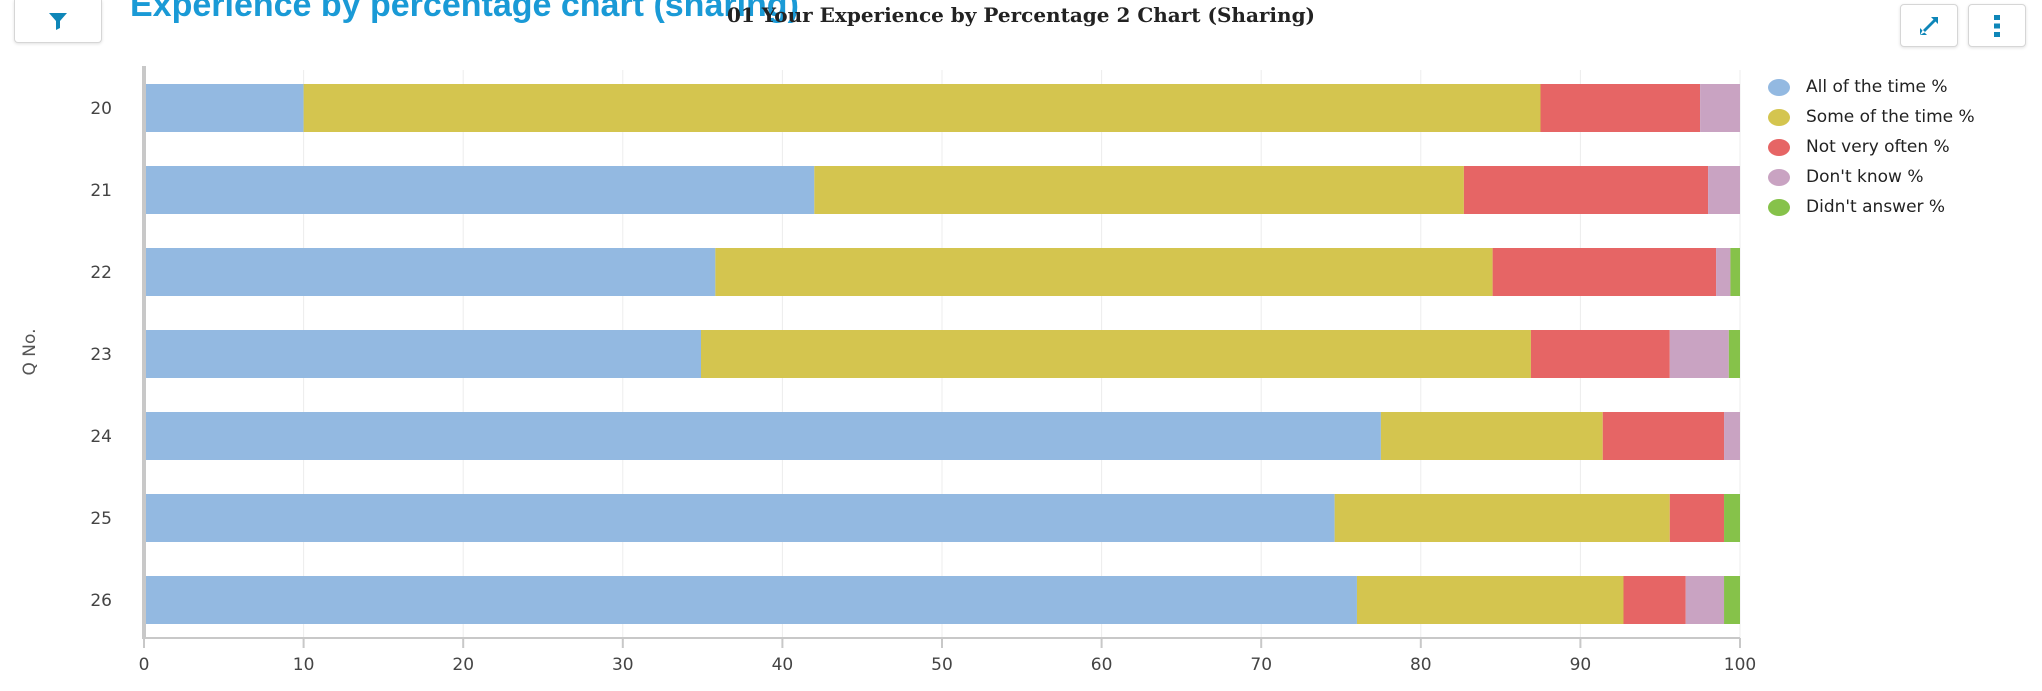 The width and height of the screenshot is (2042, 691). Describe the element at coordinates (101, 191) in the screenshot. I see `y-tick-label: 21` at that location.